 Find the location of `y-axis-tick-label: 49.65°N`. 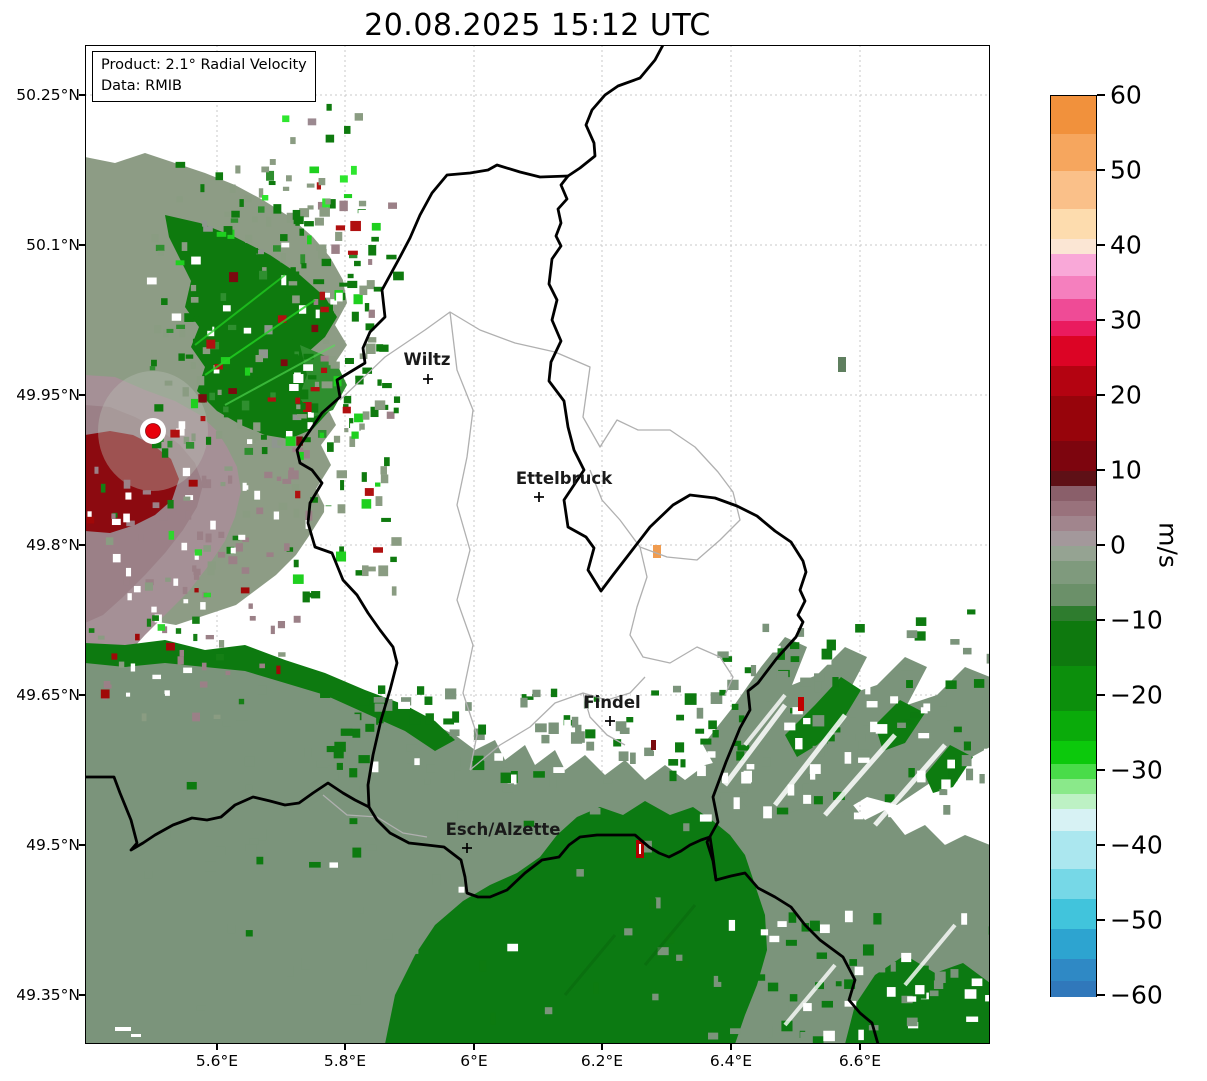

y-axis-tick-label: 49.65°N is located at coordinates (48, 695).